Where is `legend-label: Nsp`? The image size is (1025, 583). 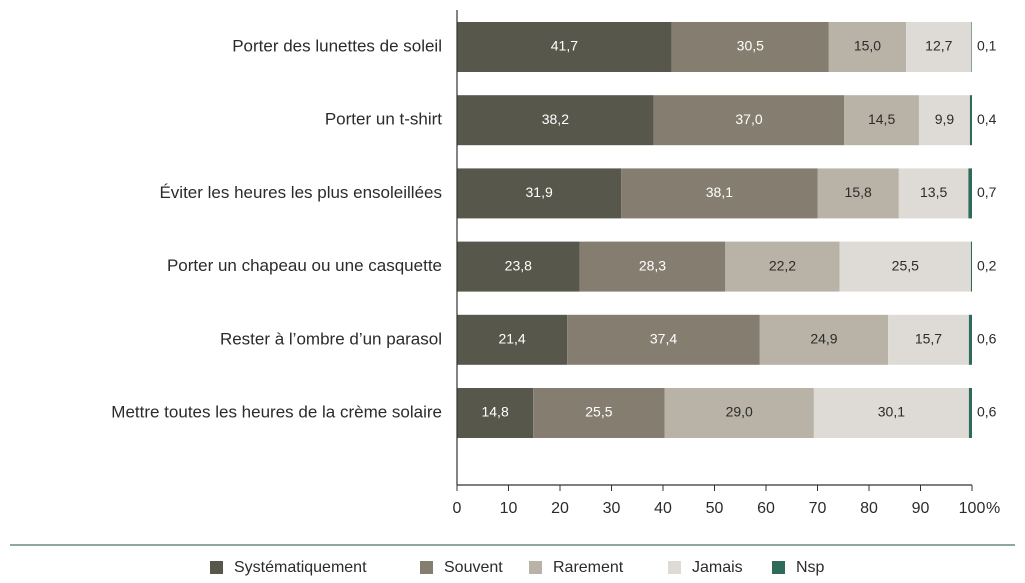 legend-label: Nsp is located at coordinates (810, 567).